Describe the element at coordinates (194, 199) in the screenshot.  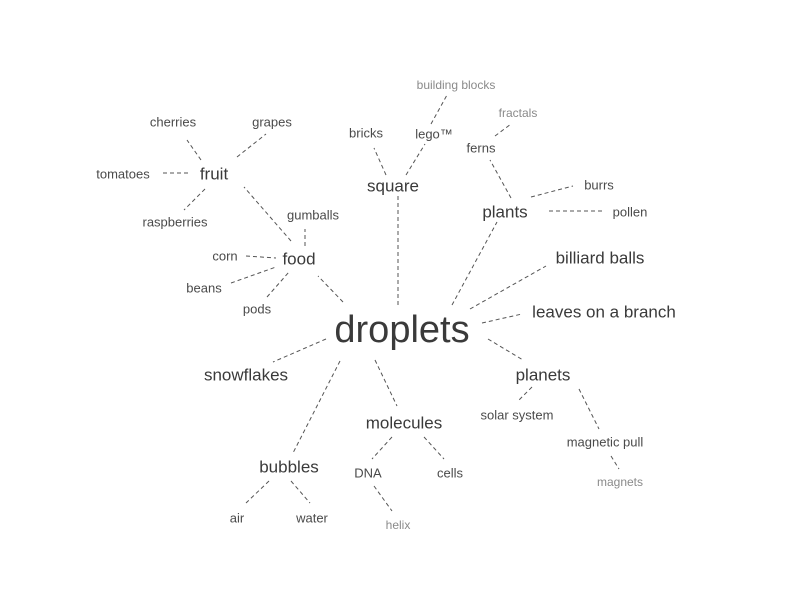
I see `edge-fruit-raspberries` at that location.